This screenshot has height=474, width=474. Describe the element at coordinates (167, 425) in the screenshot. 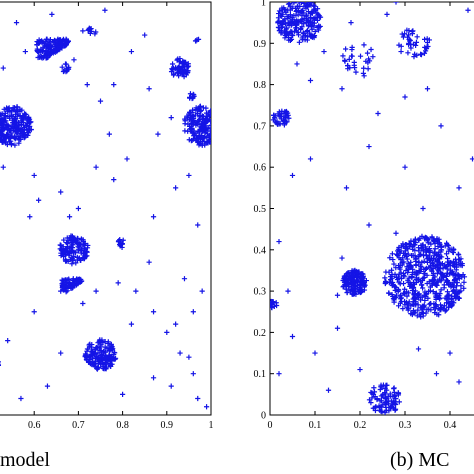

I see `x-tick-label: 0.9` at that location.